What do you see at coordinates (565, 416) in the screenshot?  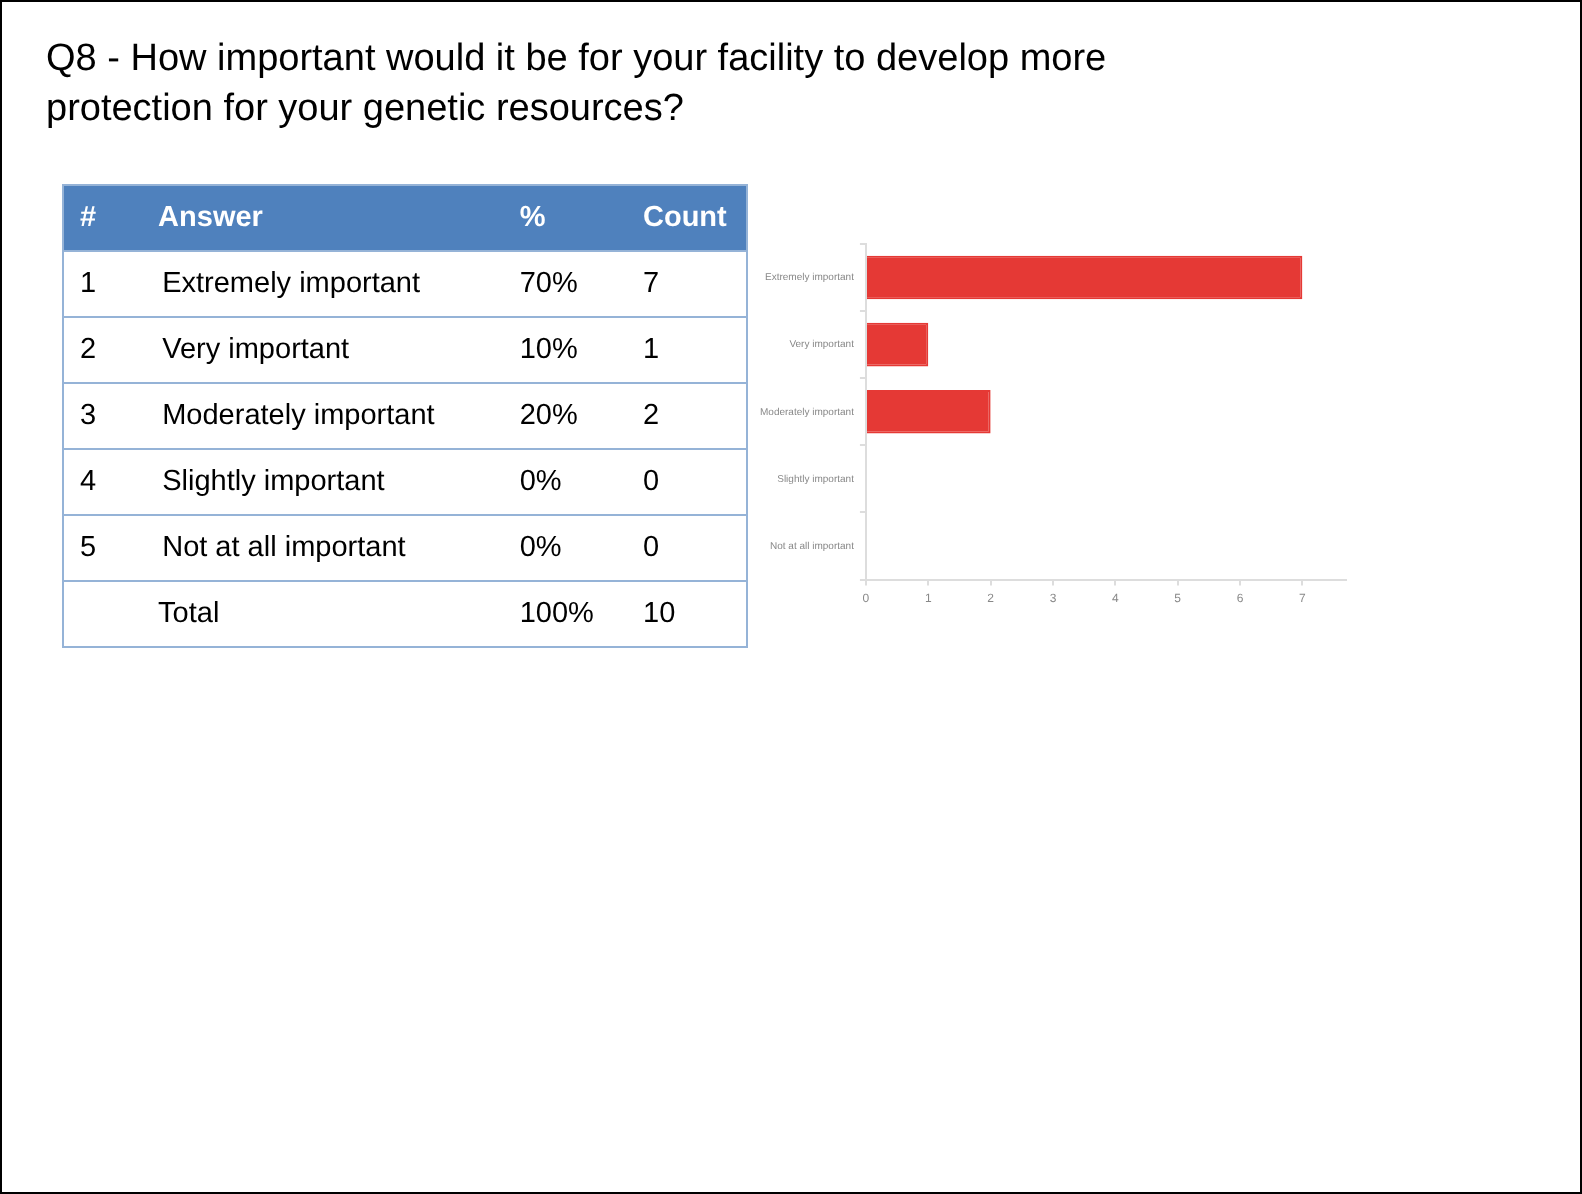 I see `text: 20%` at bounding box center [565, 416].